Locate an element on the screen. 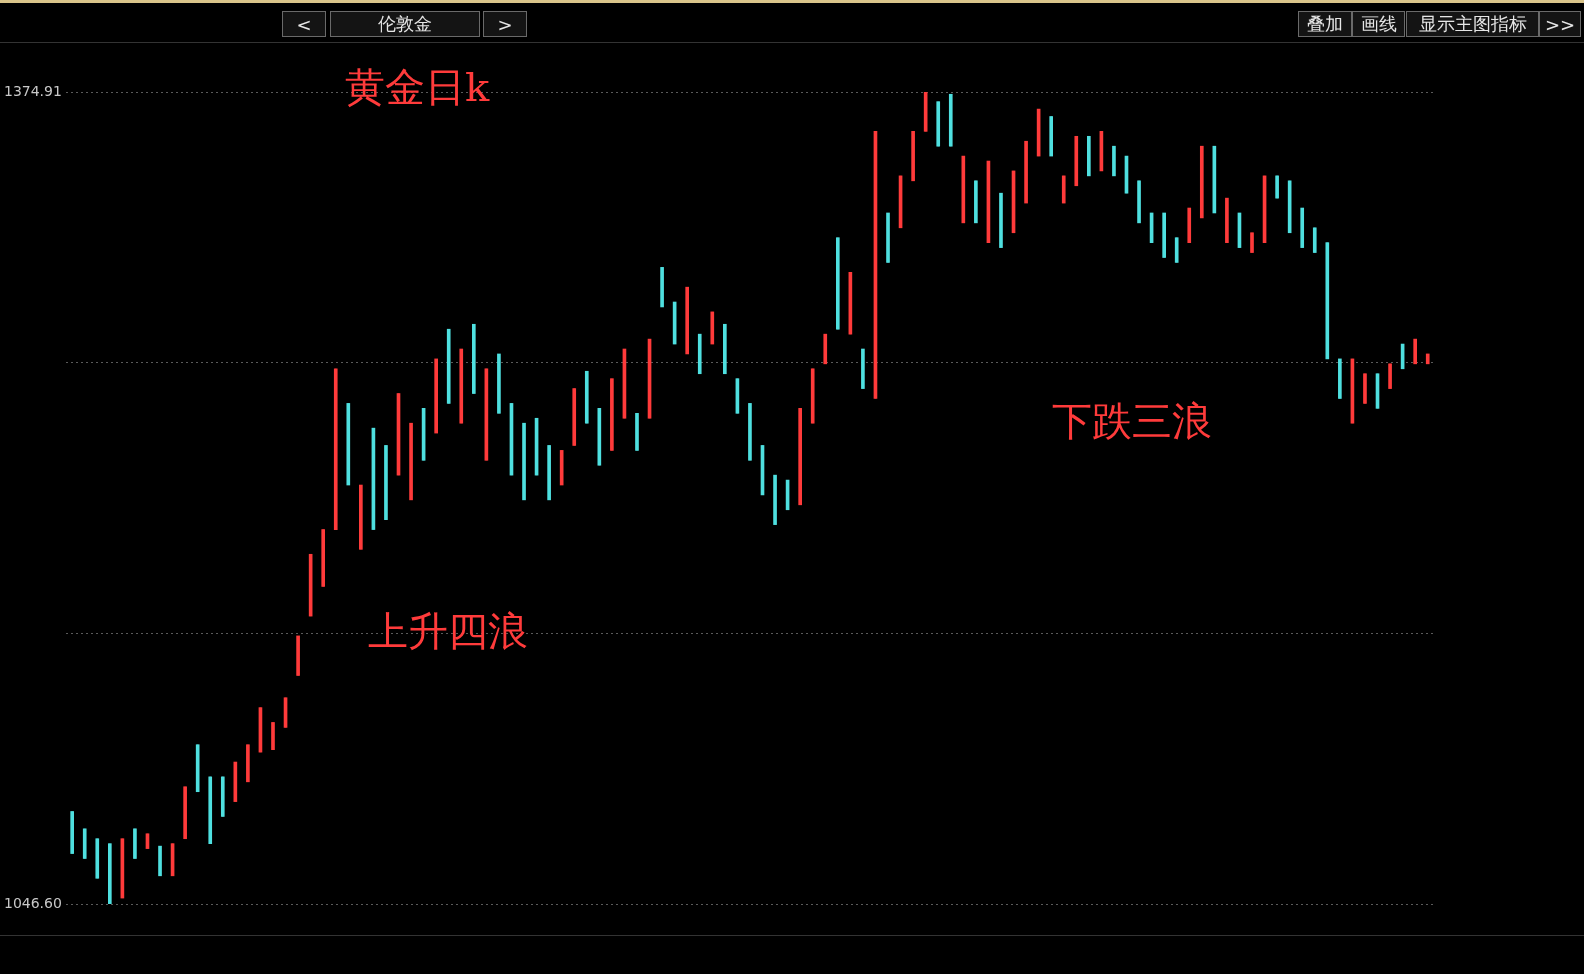  y-tick-label: 1374.91 is located at coordinates (32, 90).